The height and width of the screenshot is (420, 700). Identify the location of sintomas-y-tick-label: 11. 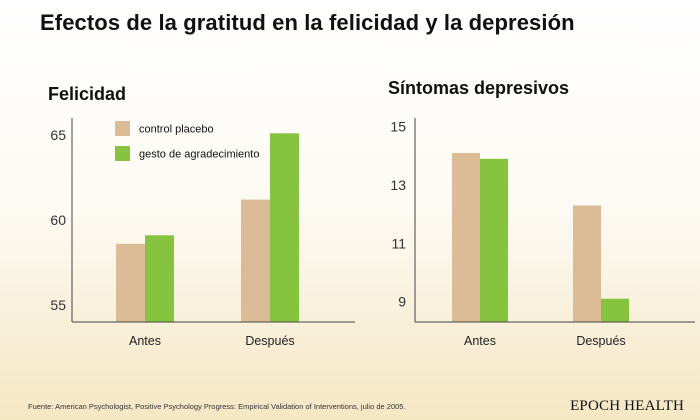
(398, 243).